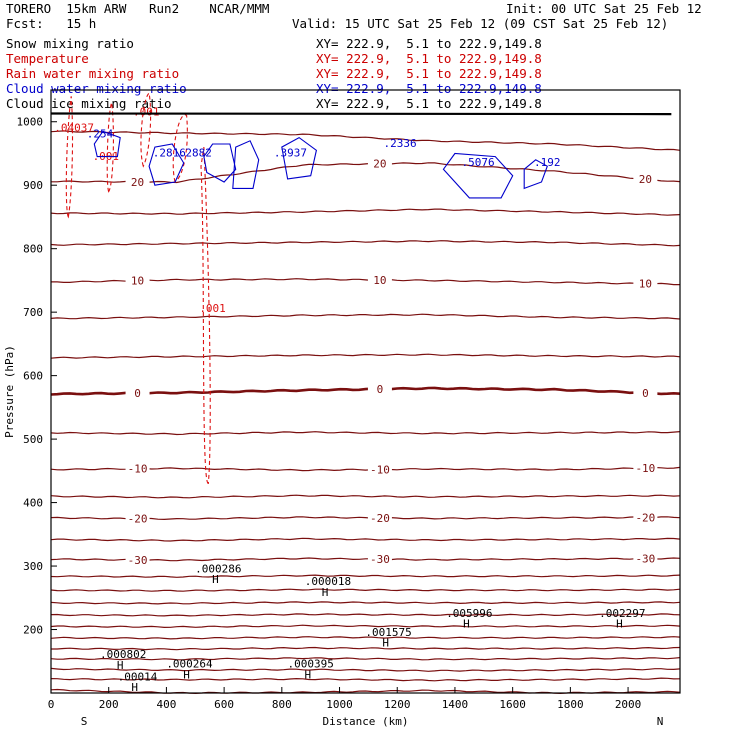  I want to click on x-tick-label: 1600, so click(512, 704).